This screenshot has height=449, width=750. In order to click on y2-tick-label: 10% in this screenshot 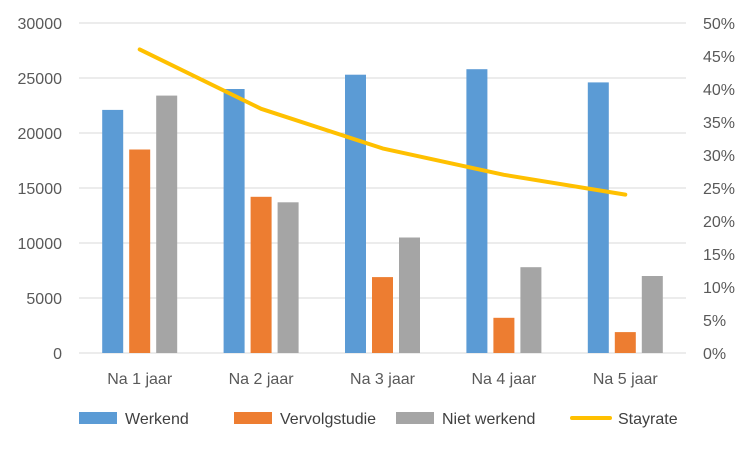, I will do `click(719, 288)`.